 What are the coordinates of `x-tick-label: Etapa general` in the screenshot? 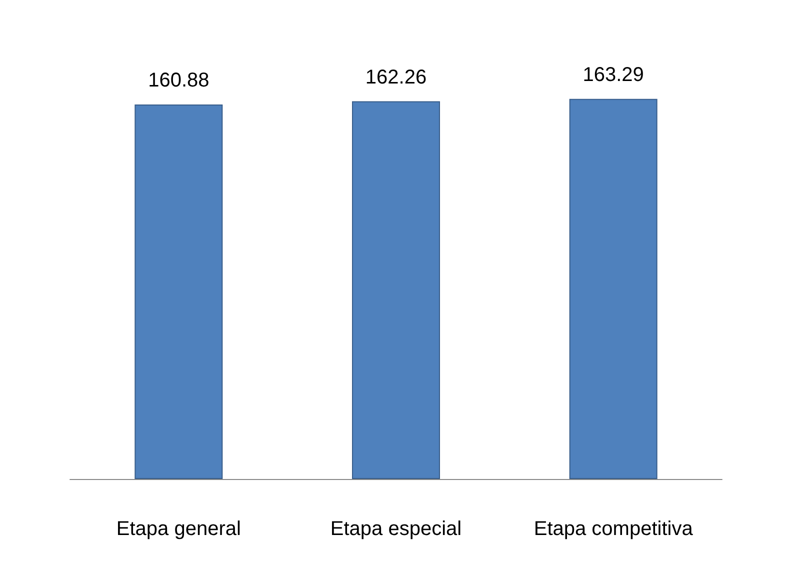 It's located at (178, 529).